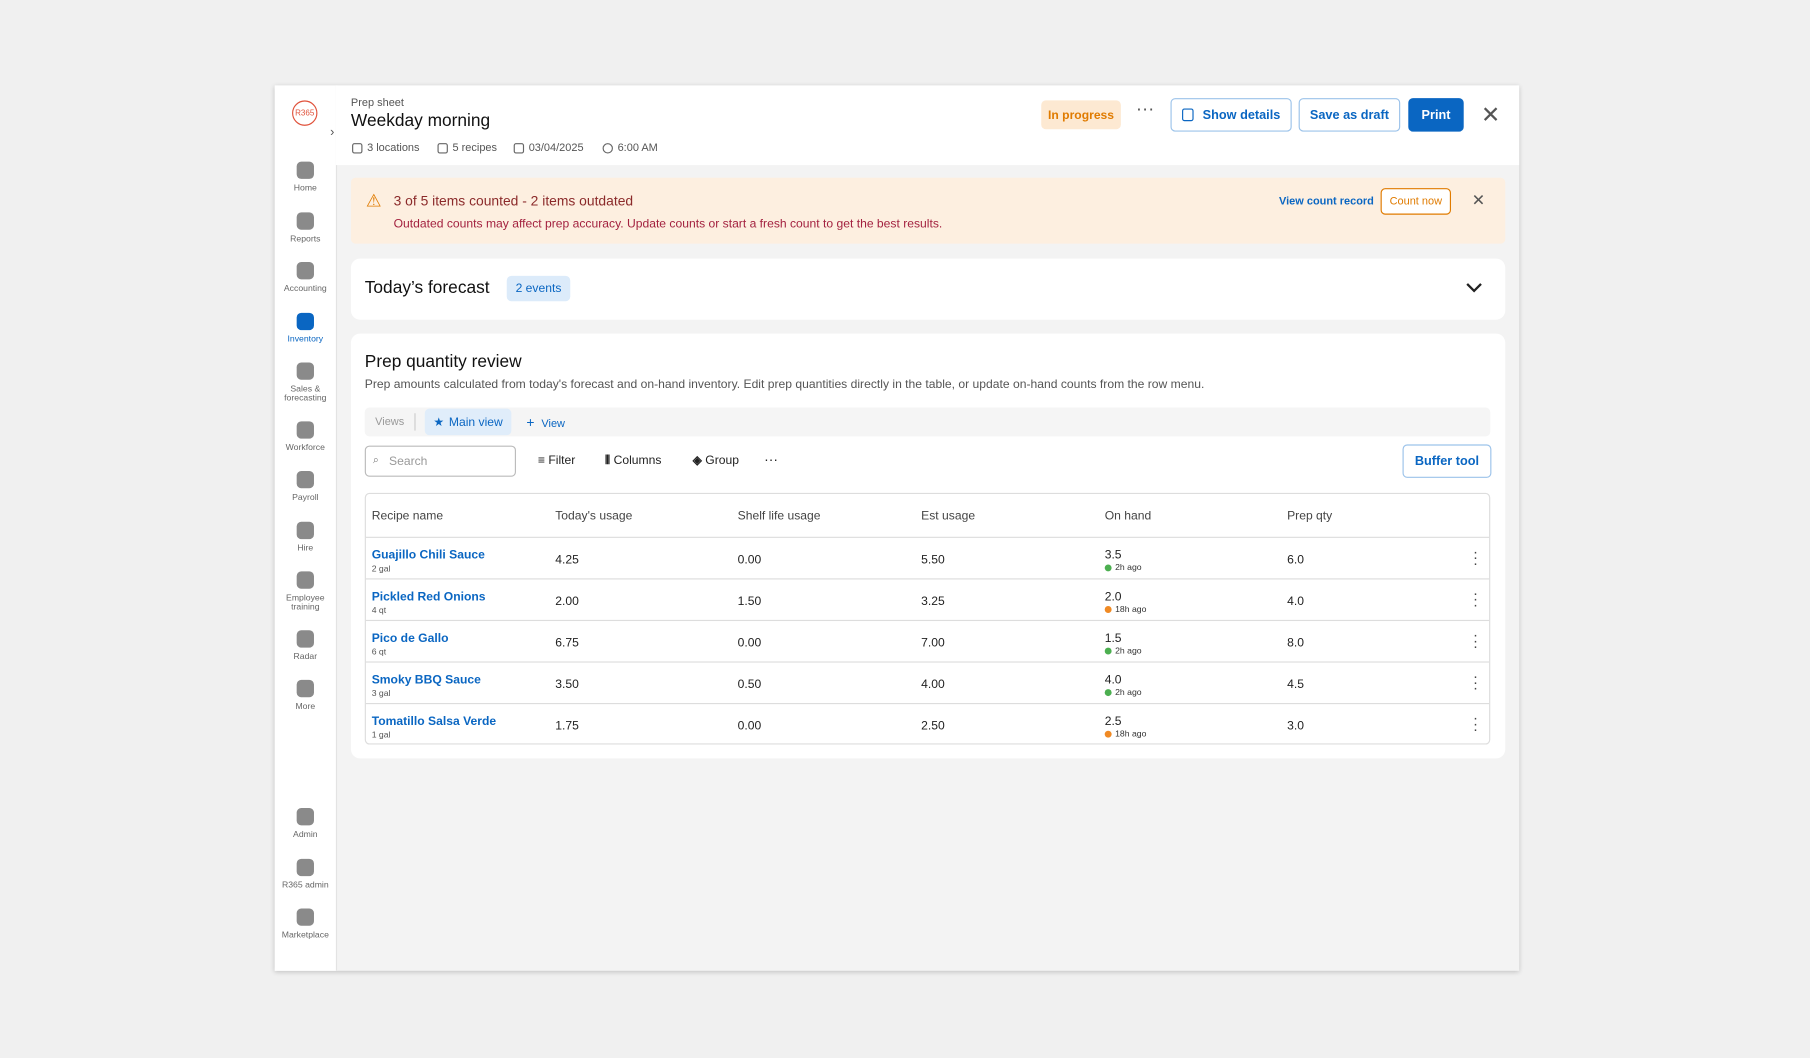 The image size is (1810, 1058). Describe the element at coordinates (1326, 201) in the screenshot. I see `view-count-link: View count record` at that location.